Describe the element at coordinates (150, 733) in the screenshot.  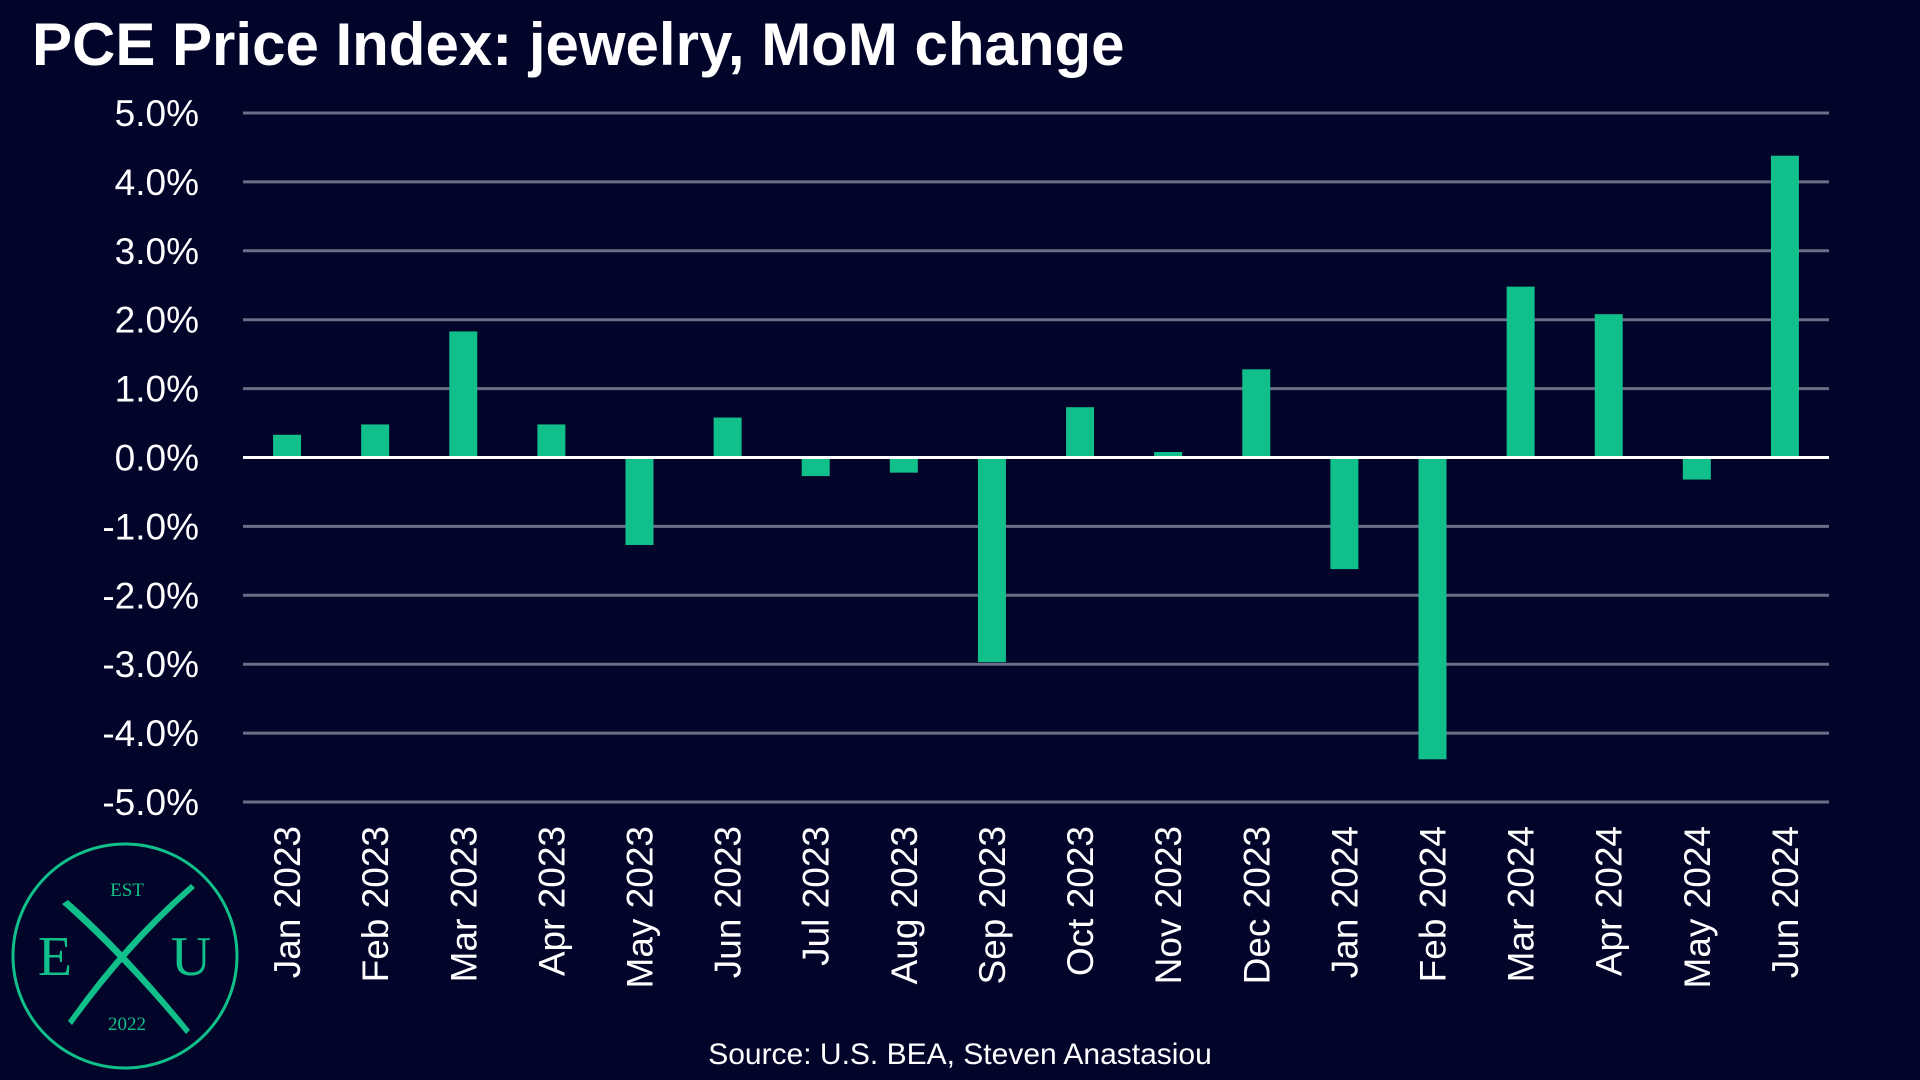
I see `y-tick-label: -4.0%` at that location.